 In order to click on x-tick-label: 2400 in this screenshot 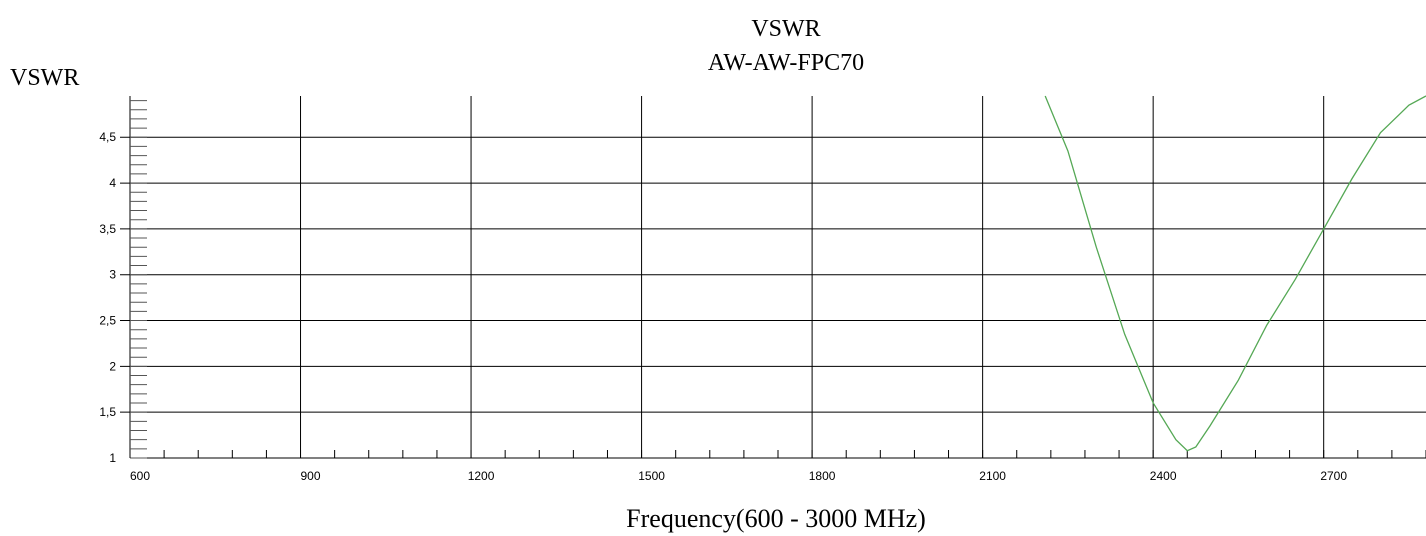, I will do `click(1163, 476)`.